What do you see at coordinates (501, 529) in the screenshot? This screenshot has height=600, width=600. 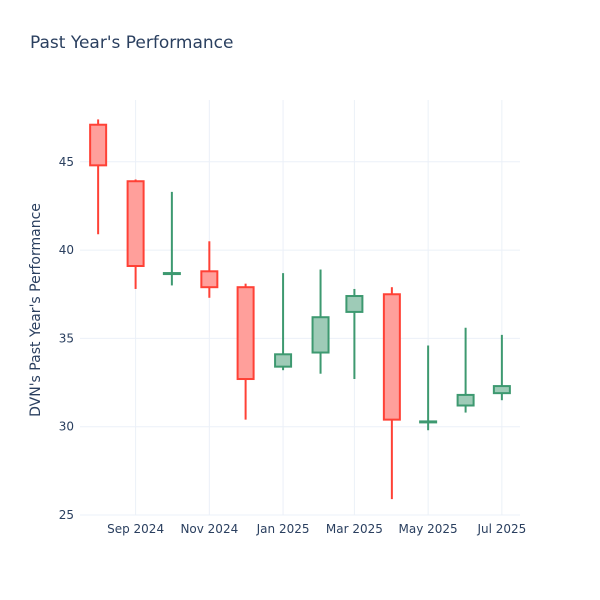 I see `x-tick-label: Jul 2025` at bounding box center [501, 529].